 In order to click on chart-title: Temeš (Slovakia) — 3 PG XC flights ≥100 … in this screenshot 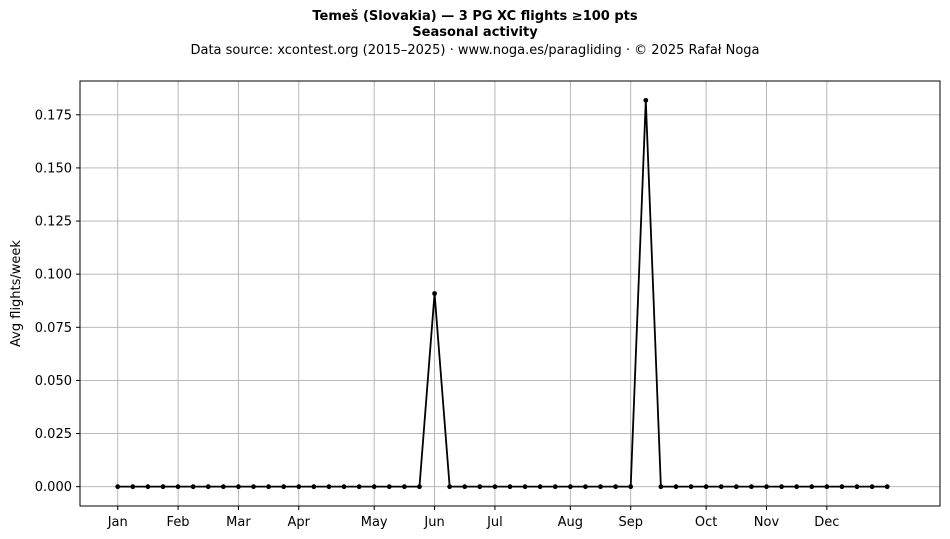, I will do `click(475, 16)`.